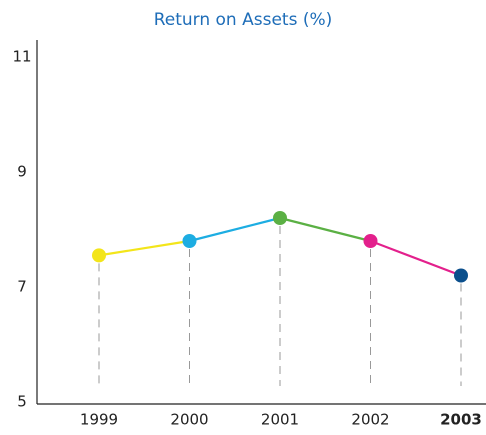 The image size is (486, 435). Describe the element at coordinates (189, 420) in the screenshot. I see `x-tick-label: 2000` at that location.